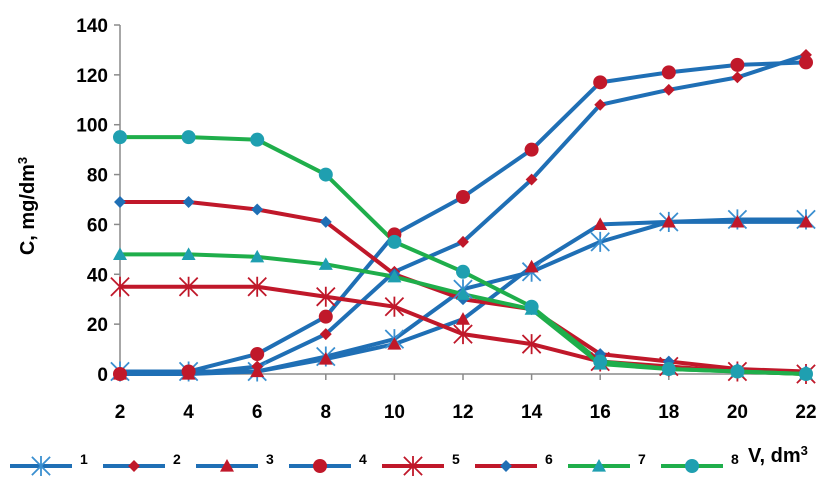  What do you see at coordinates (28, 209) in the screenshot?
I see `y-axis-title-text: C, mg/dm` at bounding box center [28, 209].